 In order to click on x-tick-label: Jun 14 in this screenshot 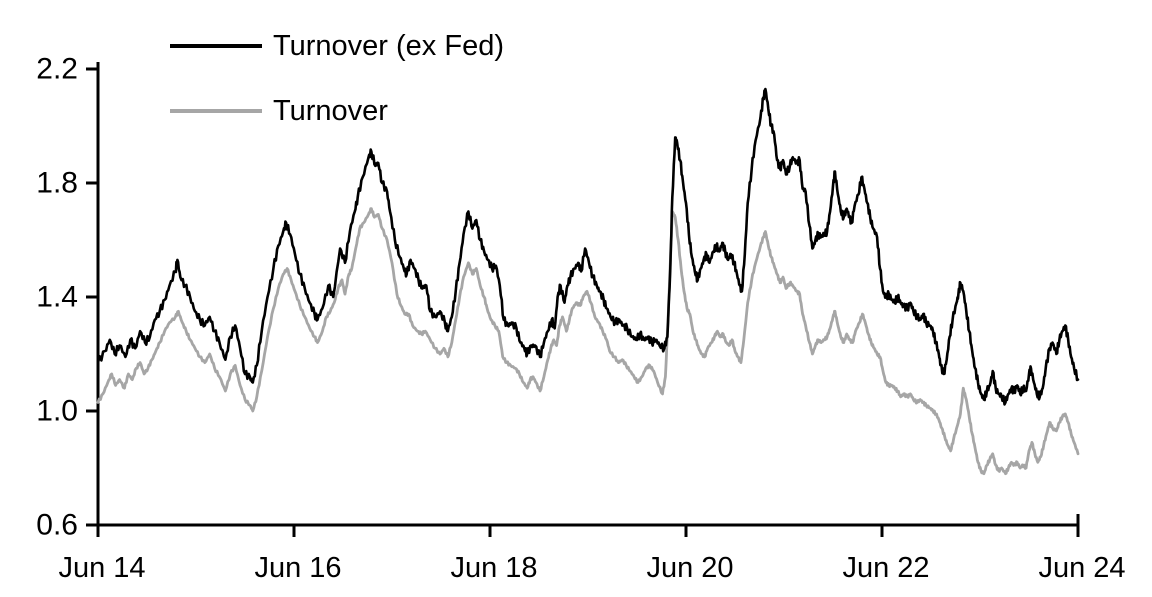, I will do `click(101, 568)`.